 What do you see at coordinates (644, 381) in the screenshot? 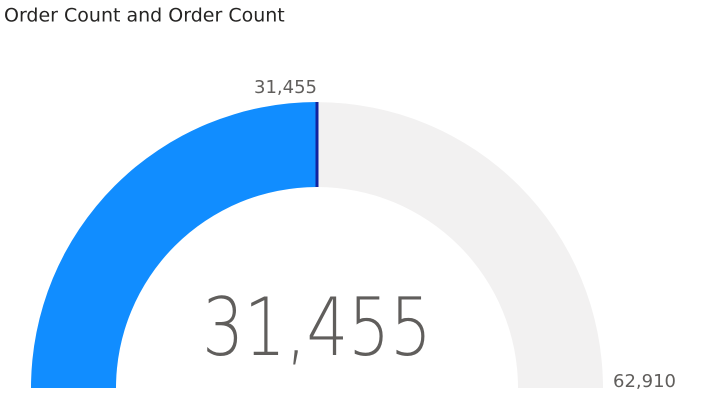
I see `max-label: 62,910` at bounding box center [644, 381].